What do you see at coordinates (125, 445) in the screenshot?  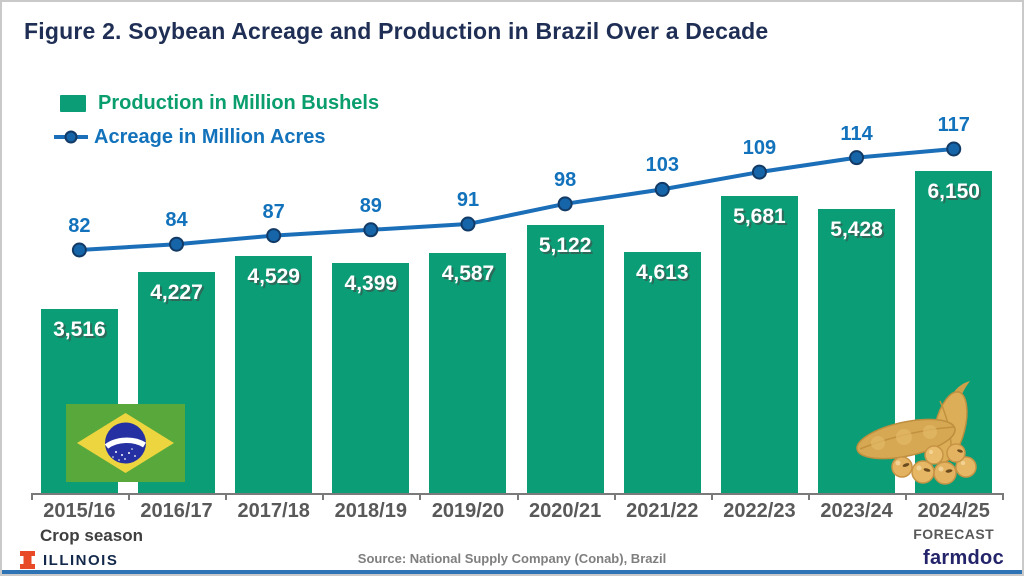 I see `brazil-flag-image` at bounding box center [125, 445].